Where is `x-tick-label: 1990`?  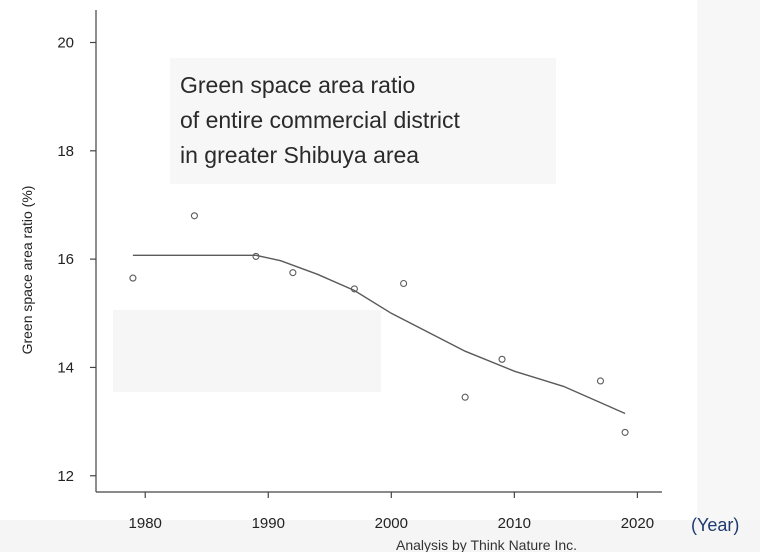 x-tick-label: 1990 is located at coordinates (268, 523).